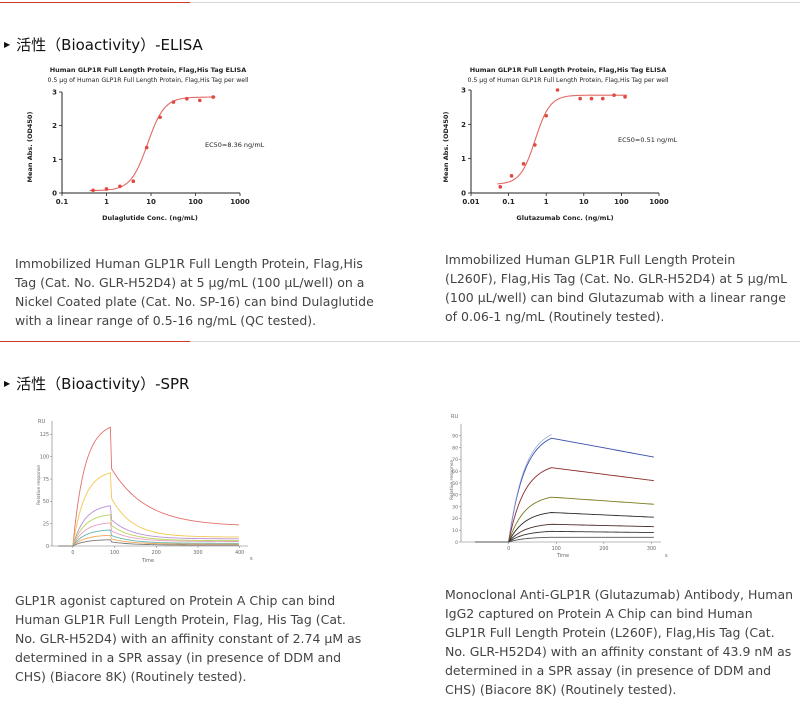 This screenshot has height=718, width=800. What do you see at coordinates (455, 519) in the screenshot?
I see `y-tick-label: 20` at bounding box center [455, 519].